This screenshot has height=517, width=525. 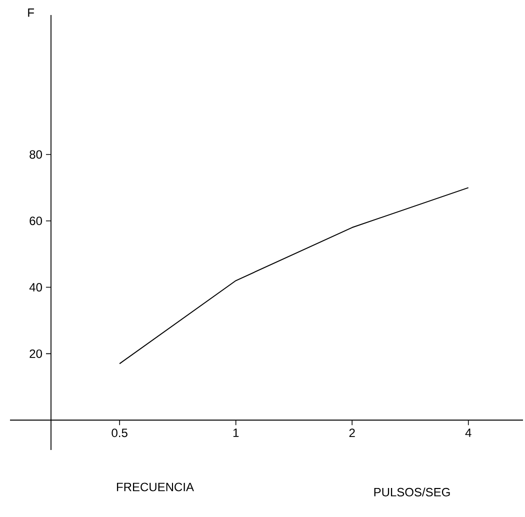 What do you see at coordinates (468, 432) in the screenshot?
I see `x-tick-label: 4` at bounding box center [468, 432].